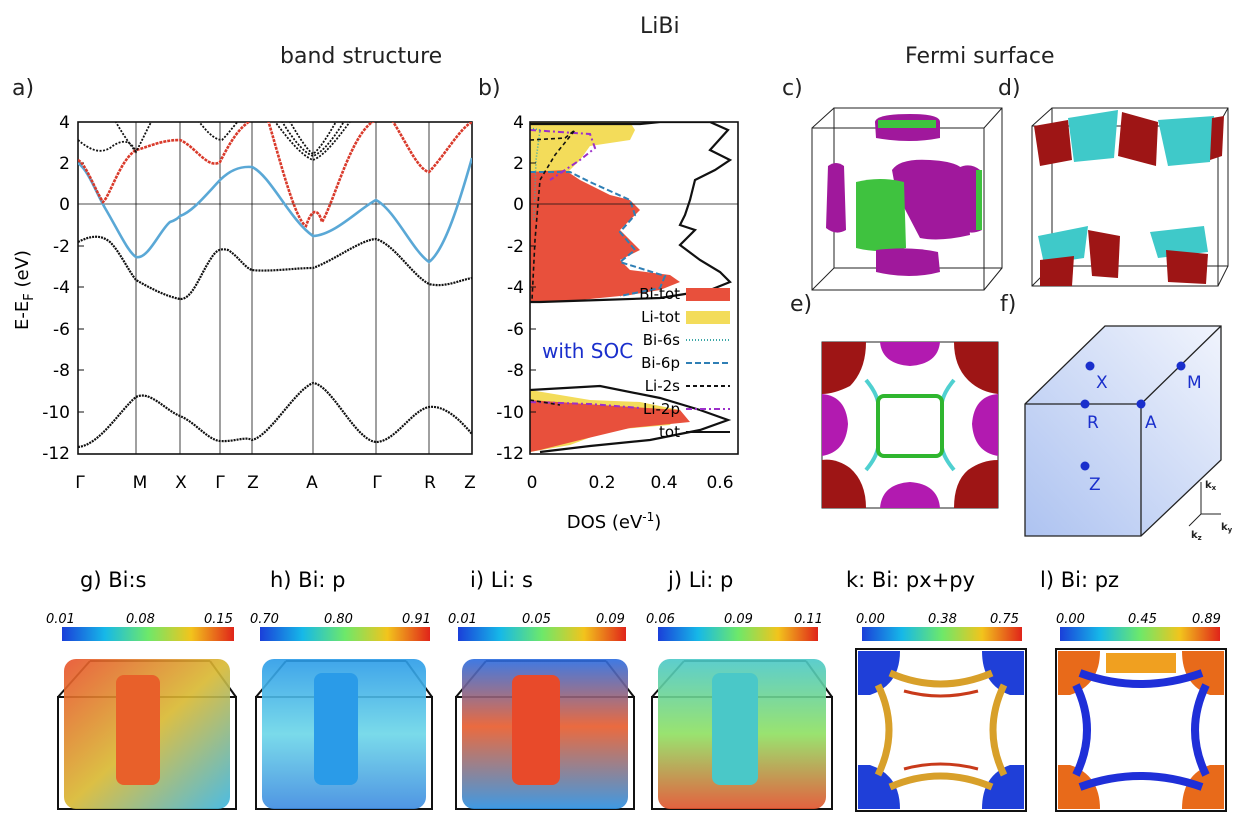  Describe the element at coordinates (1196, 536) in the screenshot. I see `svg-text: kz` at that location.